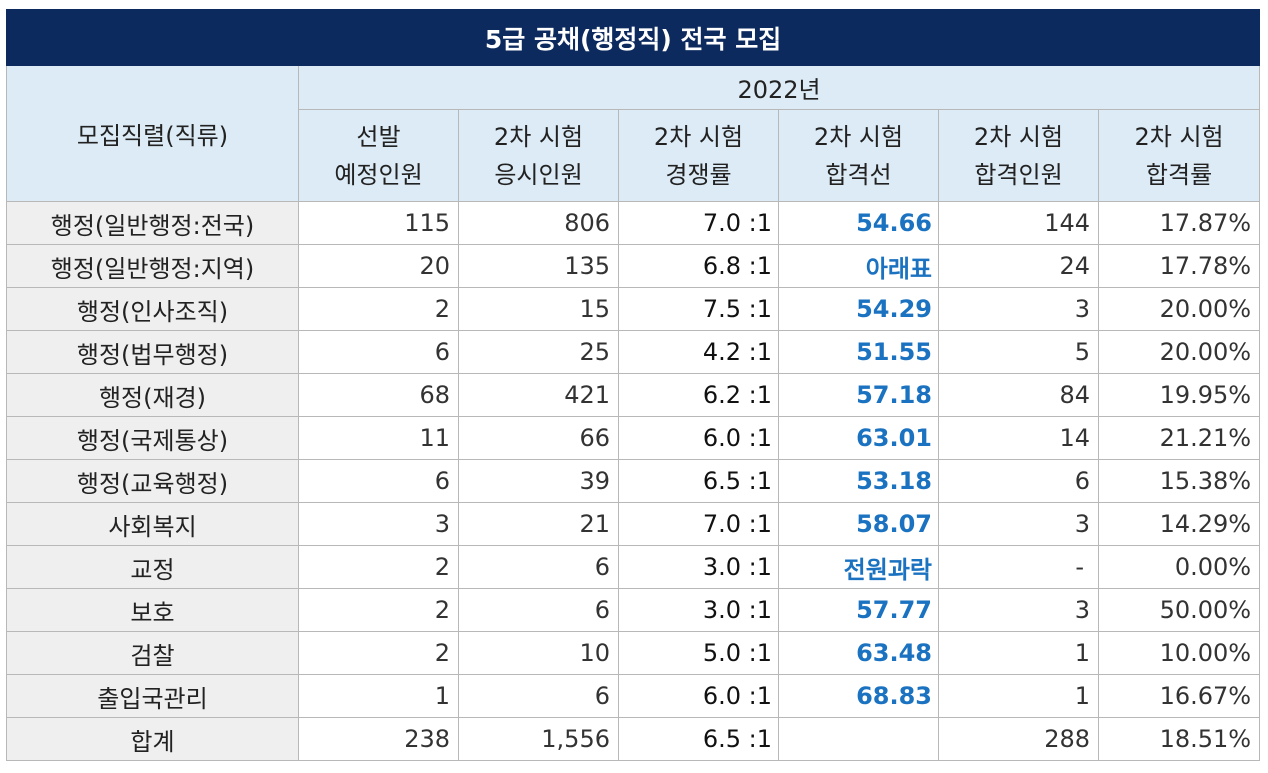 The width and height of the screenshot is (1268, 773). What do you see at coordinates (858, 653) in the screenshot?
I see `cutline-cell: 63.48` at bounding box center [858, 653].